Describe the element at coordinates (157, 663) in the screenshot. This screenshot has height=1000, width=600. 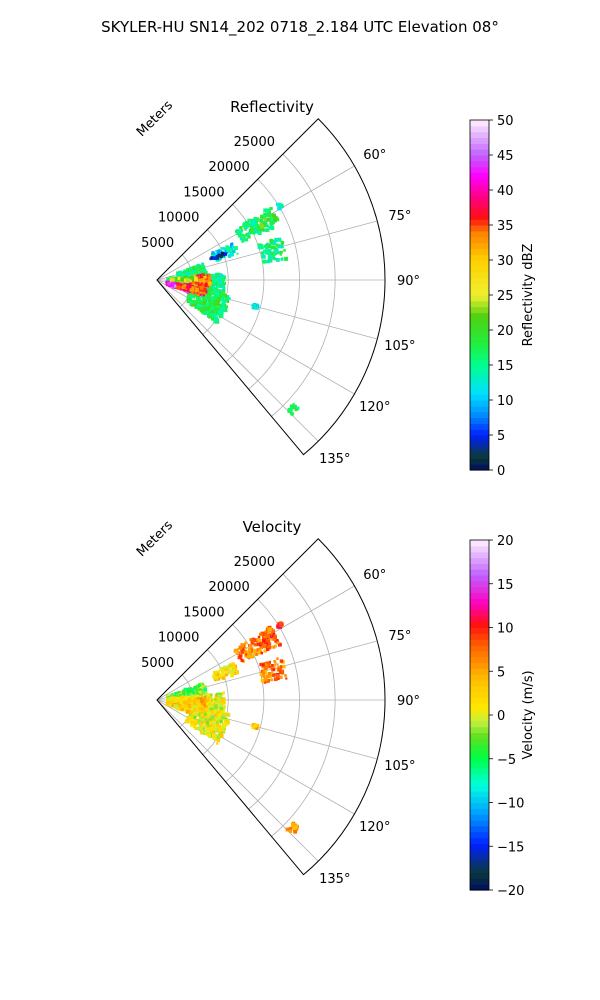
I see `range-tick-label: 5000` at that location.